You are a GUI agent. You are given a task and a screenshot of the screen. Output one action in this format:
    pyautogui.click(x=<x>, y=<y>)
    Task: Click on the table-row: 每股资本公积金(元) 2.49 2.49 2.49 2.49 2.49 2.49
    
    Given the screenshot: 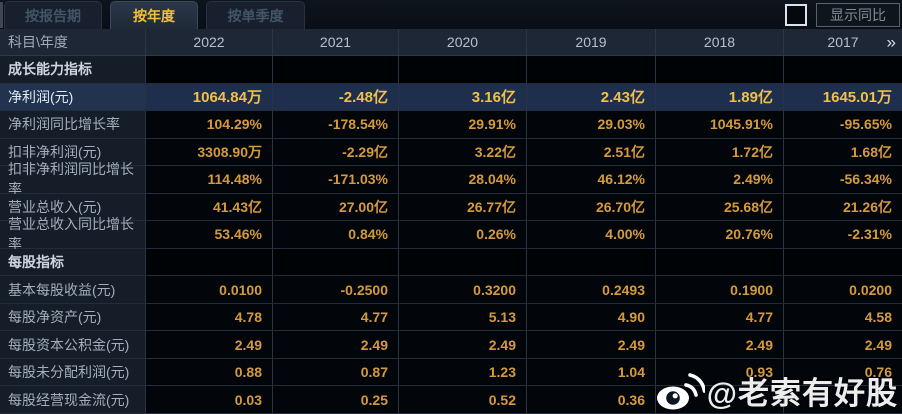 What is the action you would take?
    pyautogui.click(x=451, y=345)
    